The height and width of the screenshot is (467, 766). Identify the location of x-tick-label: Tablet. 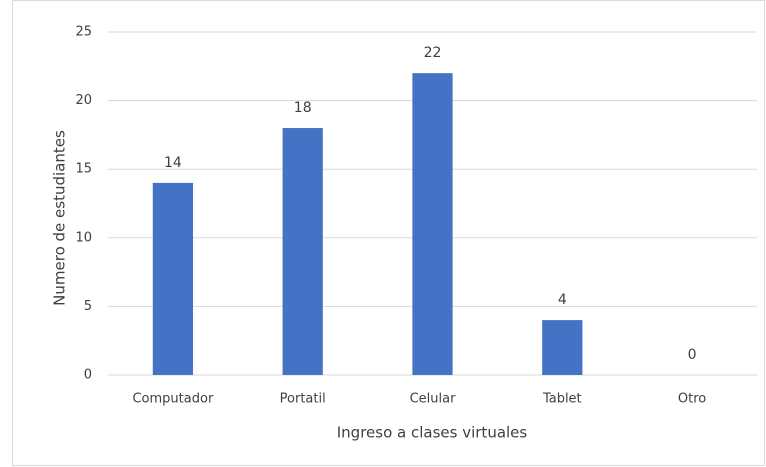
(562, 399).